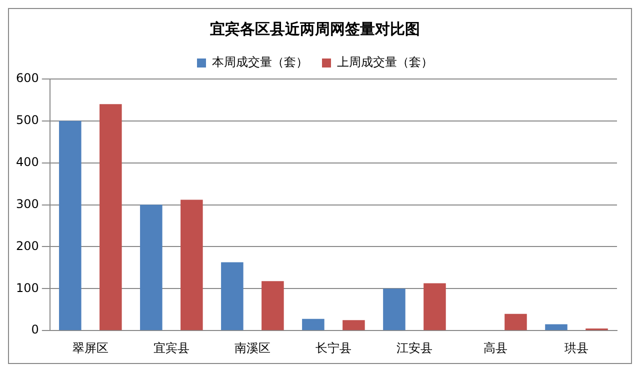 The width and height of the screenshot is (640, 372). Describe the element at coordinates (333, 347) in the screenshot. I see `x-tick-label: 长宁县` at that location.